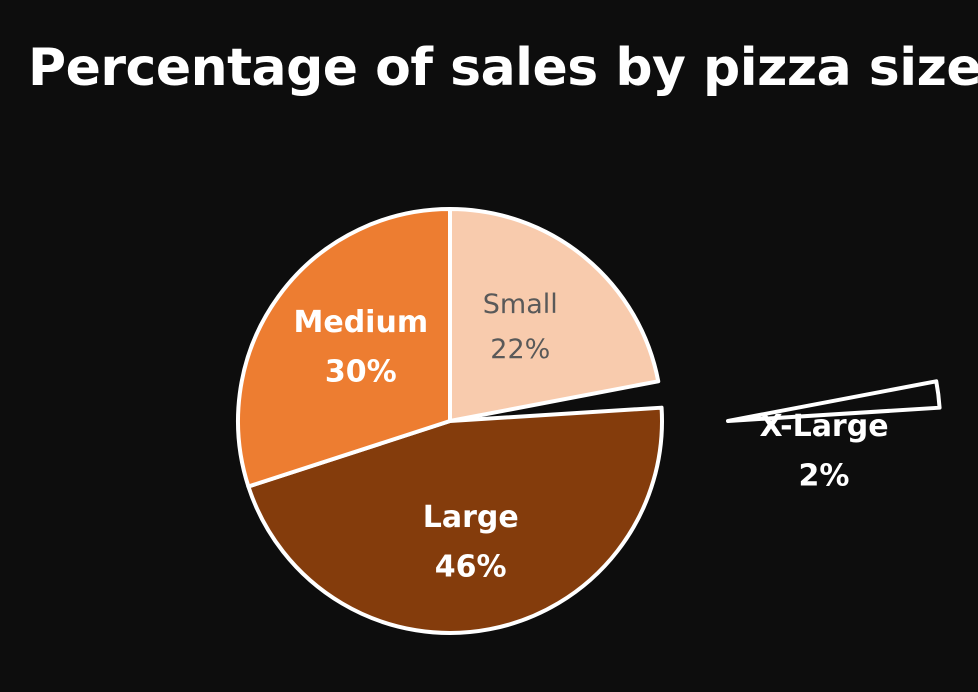 The width and height of the screenshot is (978, 692). Describe the element at coordinates (503, 68) in the screenshot. I see `chart-title: Percentage of sales by pizza size` at that location.